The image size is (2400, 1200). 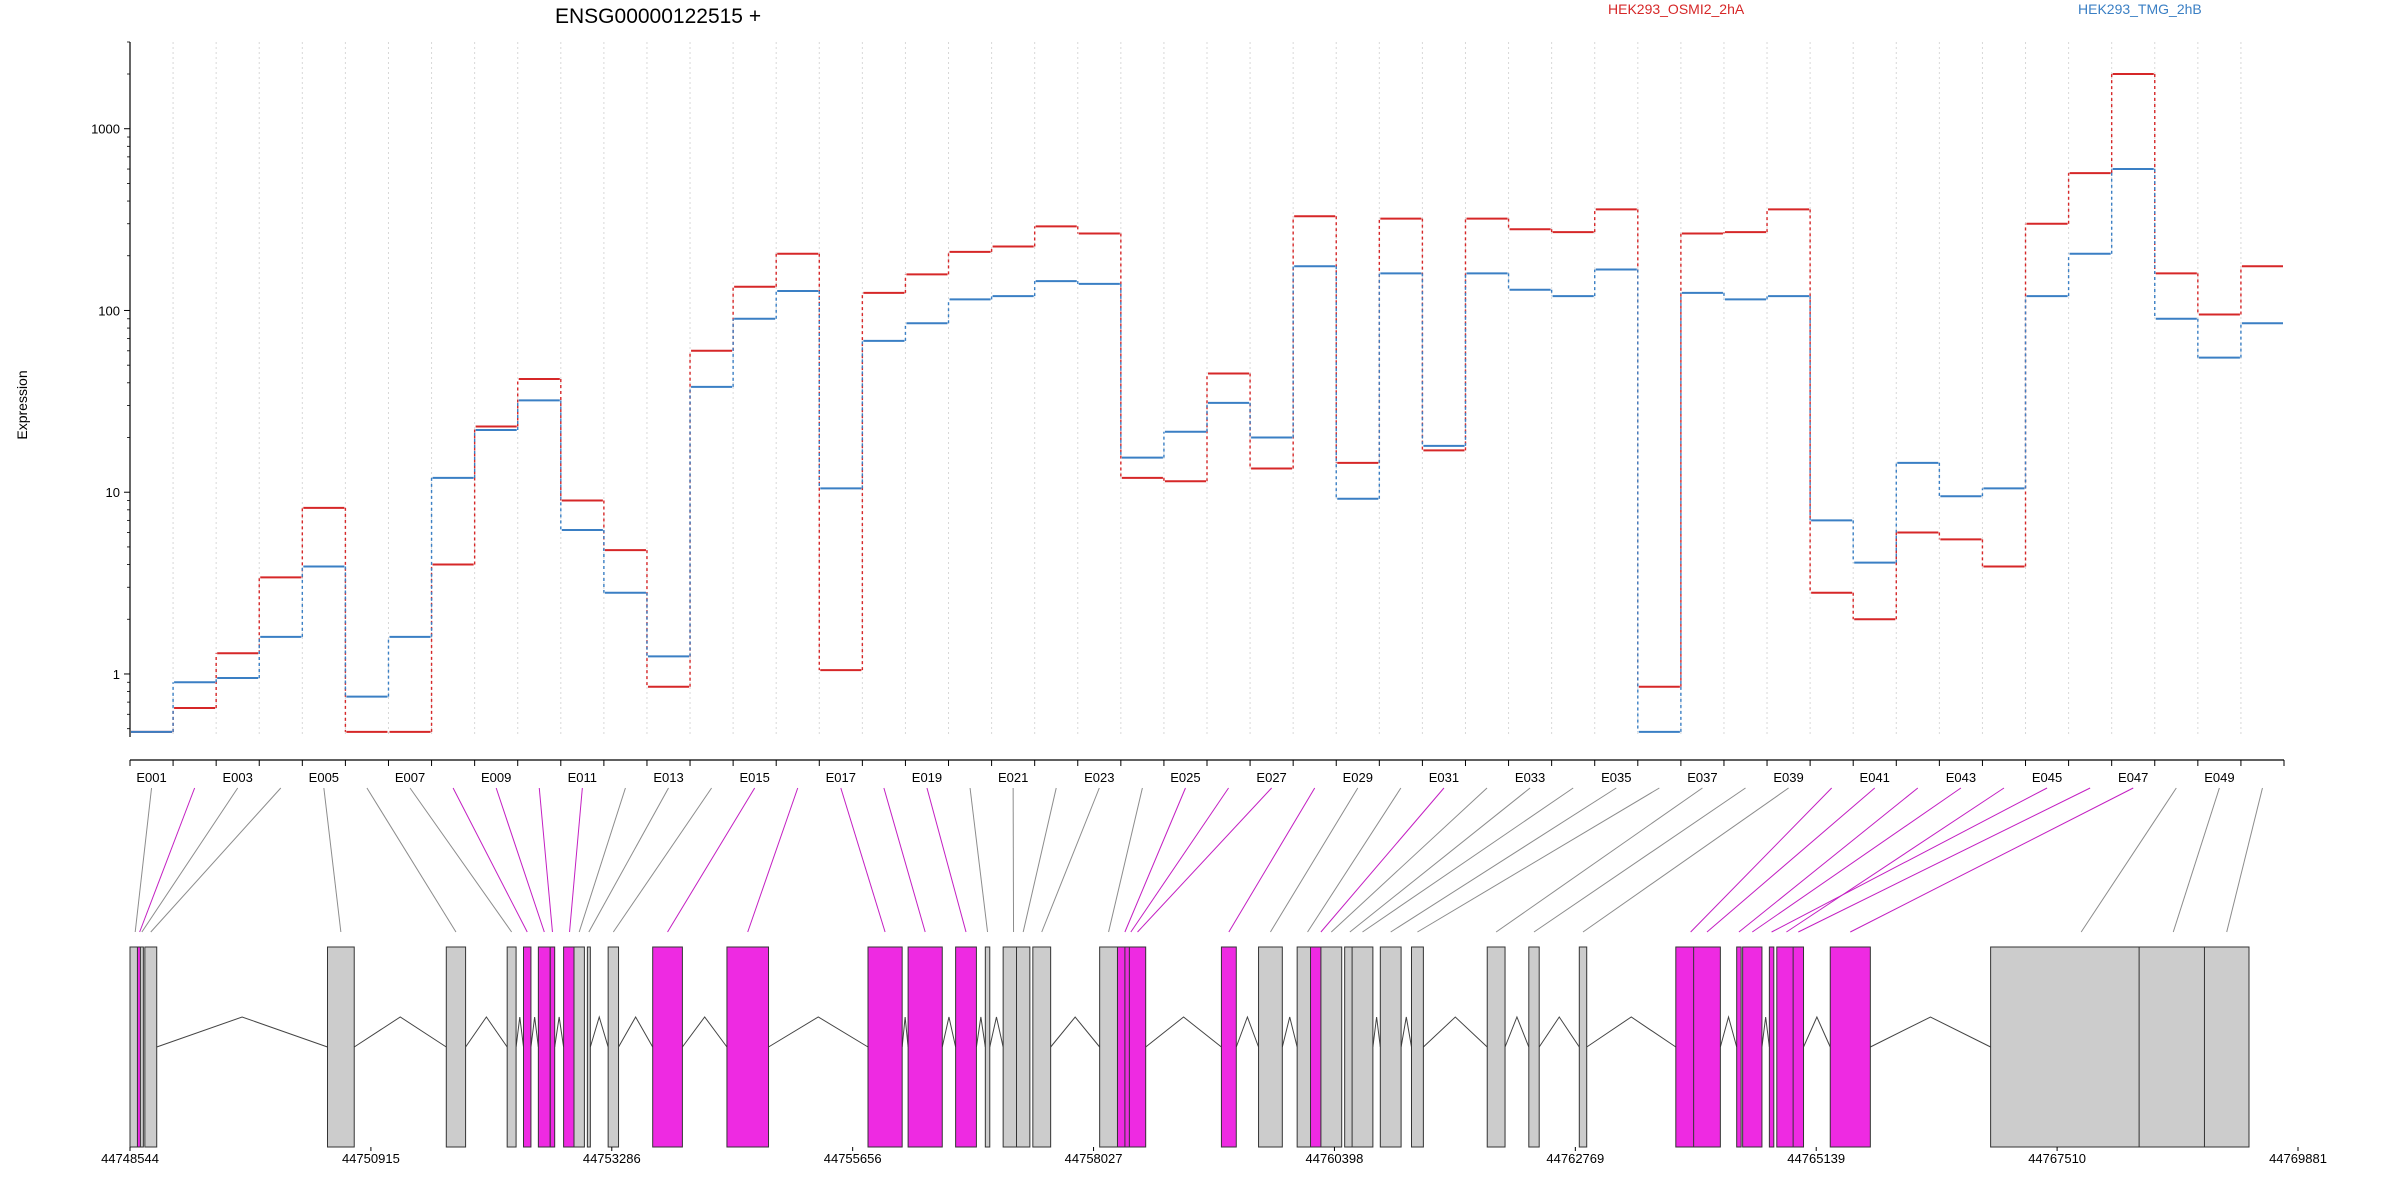 I want to click on x-tick-label: E003, so click(x=238, y=777).